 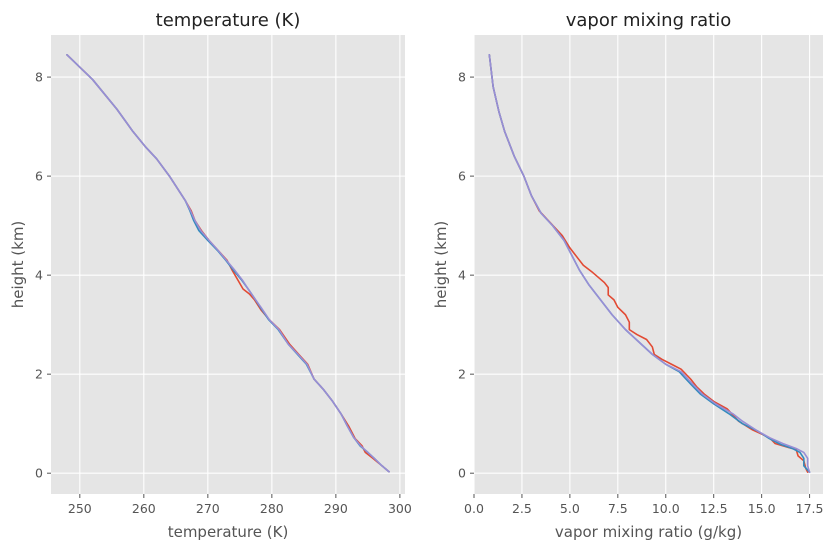 I want to click on vapor-y-tick-label-3: 6, so click(x=462, y=176).